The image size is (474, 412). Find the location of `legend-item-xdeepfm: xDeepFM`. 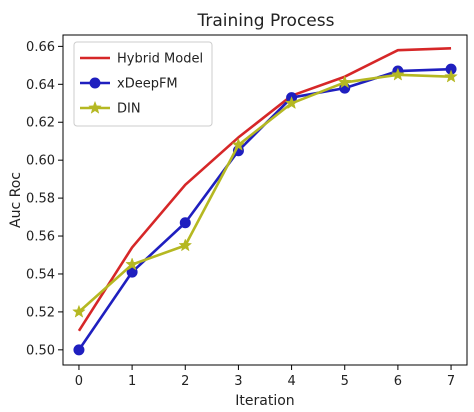

legend-item-xdeepfm: xDeepFM is located at coordinates (129, 84).